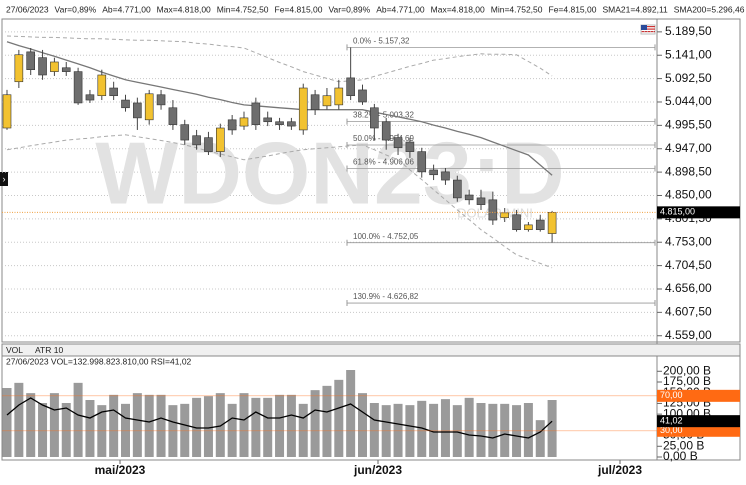  What do you see at coordinates (671, 430) in the screenshot?
I see `rsi-level-label: 30,00` at bounding box center [671, 430].